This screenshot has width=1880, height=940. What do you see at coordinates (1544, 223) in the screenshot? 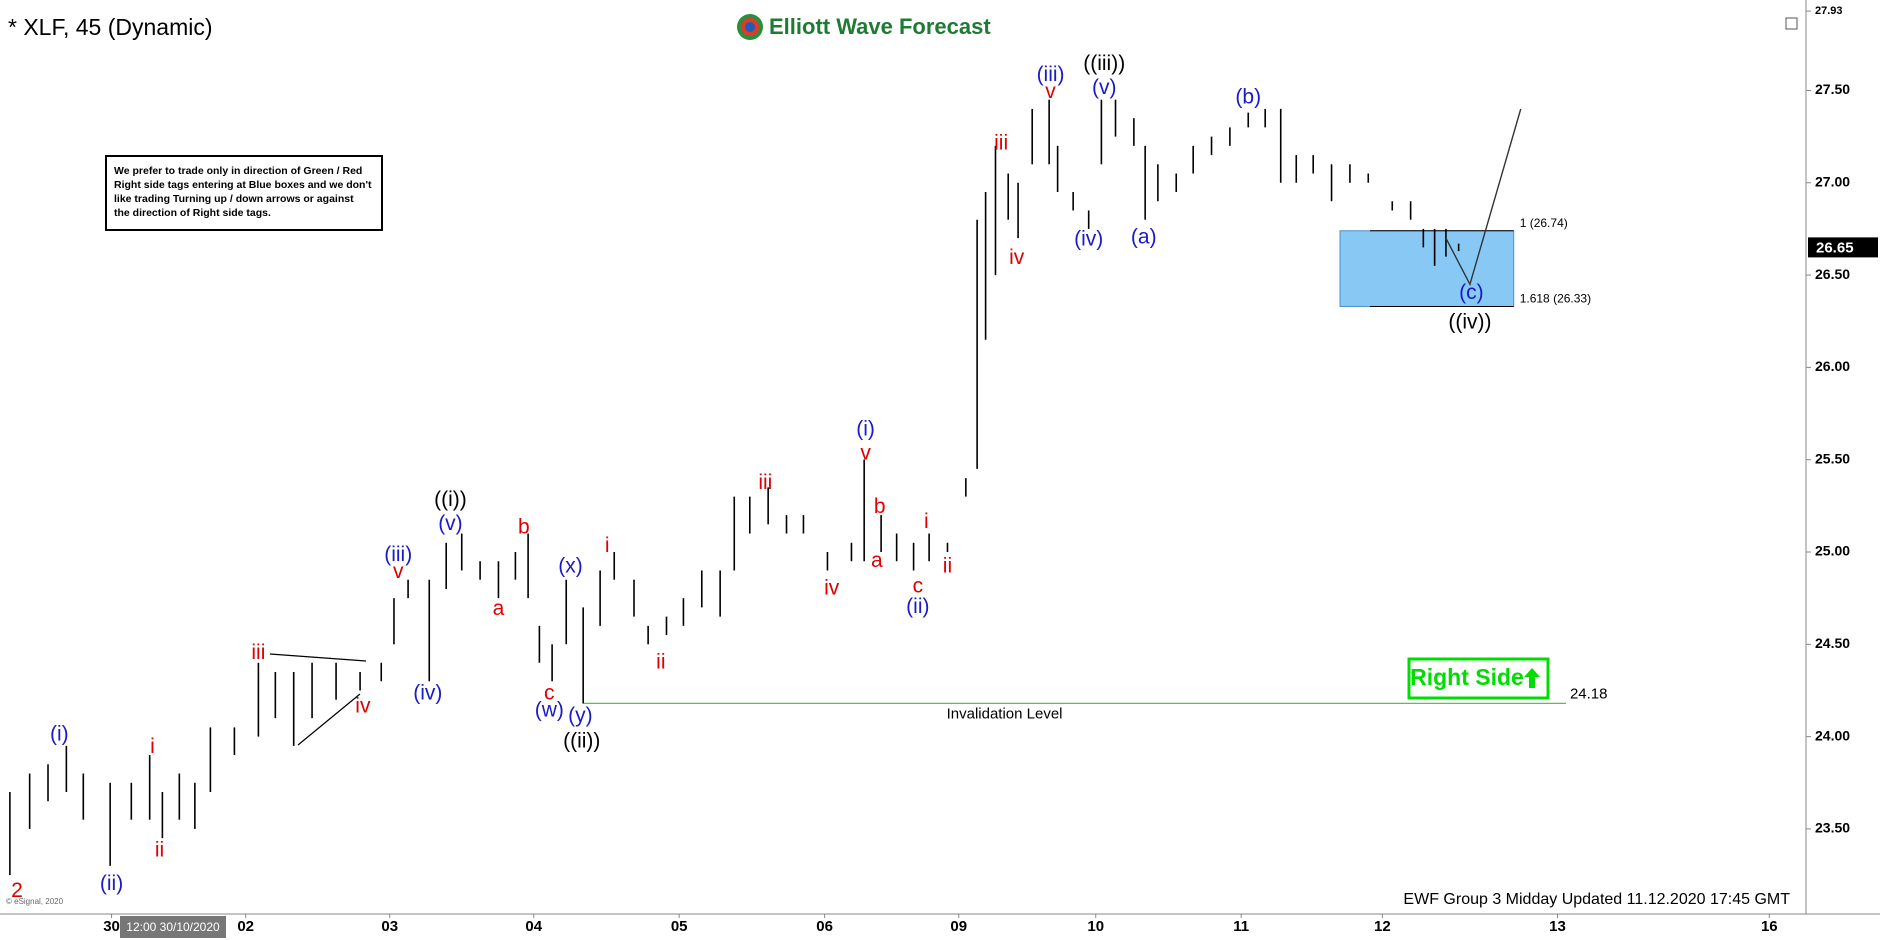
I see `fib-label: 1 (26.74)` at bounding box center [1544, 223].